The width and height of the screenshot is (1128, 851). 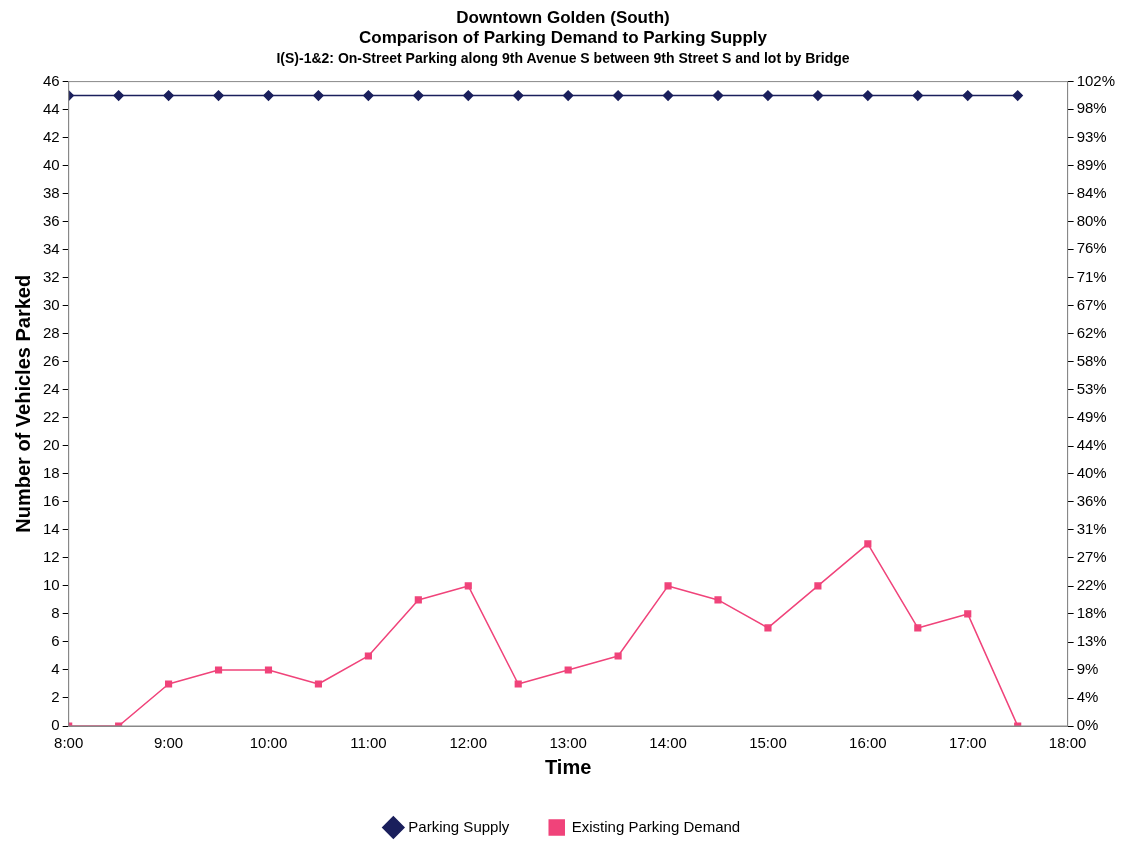 What do you see at coordinates (51, 472) in the screenshot?
I see `y-tick-label: 18` at bounding box center [51, 472].